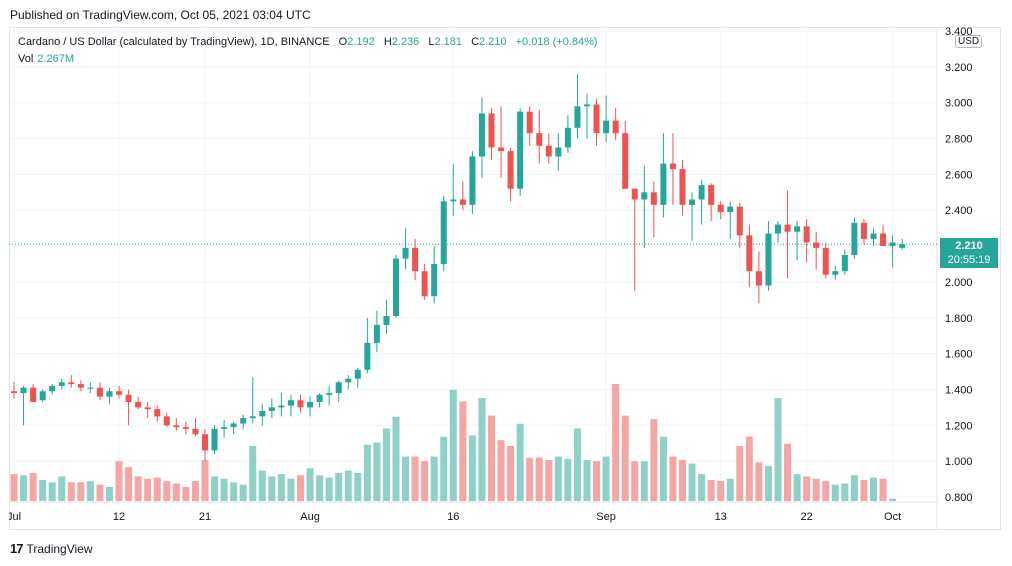 This screenshot has height=566, width=1012. Describe the element at coordinates (959, 104) in the screenshot. I see `price-tick-label: 3.000` at that location.